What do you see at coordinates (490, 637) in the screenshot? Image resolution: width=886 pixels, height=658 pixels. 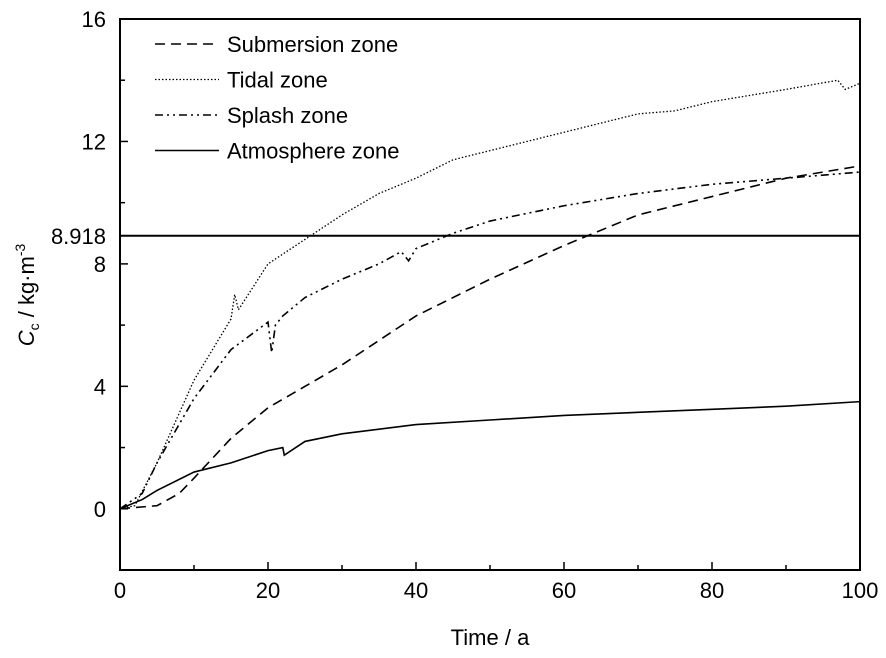 I see `x-axis-label: Time / a` at bounding box center [490, 637].